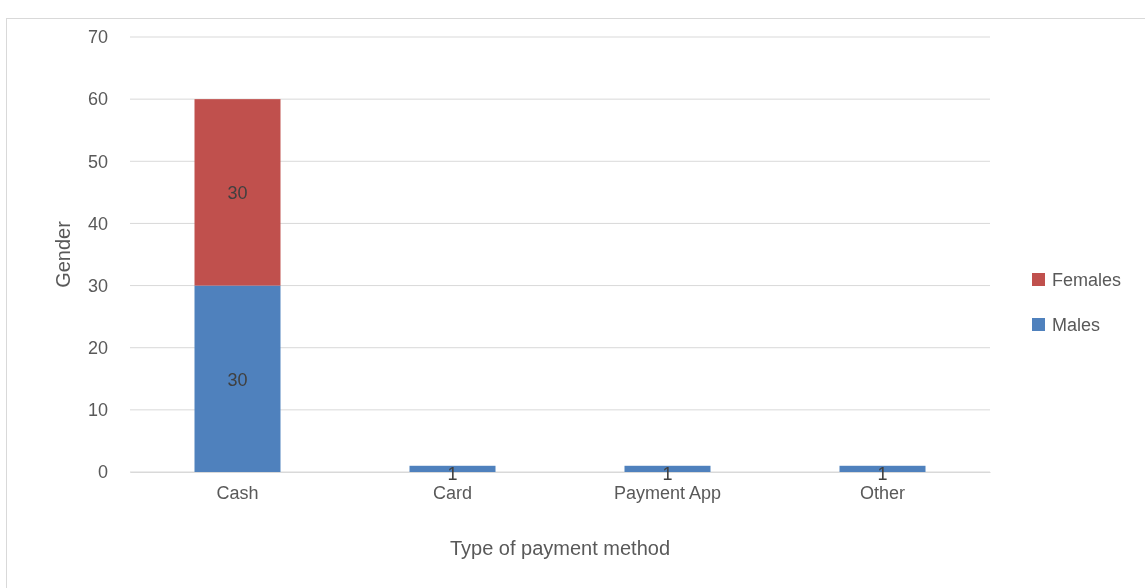 The height and width of the screenshot is (588, 1145). What do you see at coordinates (667, 492) in the screenshot?
I see `x-tick-label: Payment App` at bounding box center [667, 492].